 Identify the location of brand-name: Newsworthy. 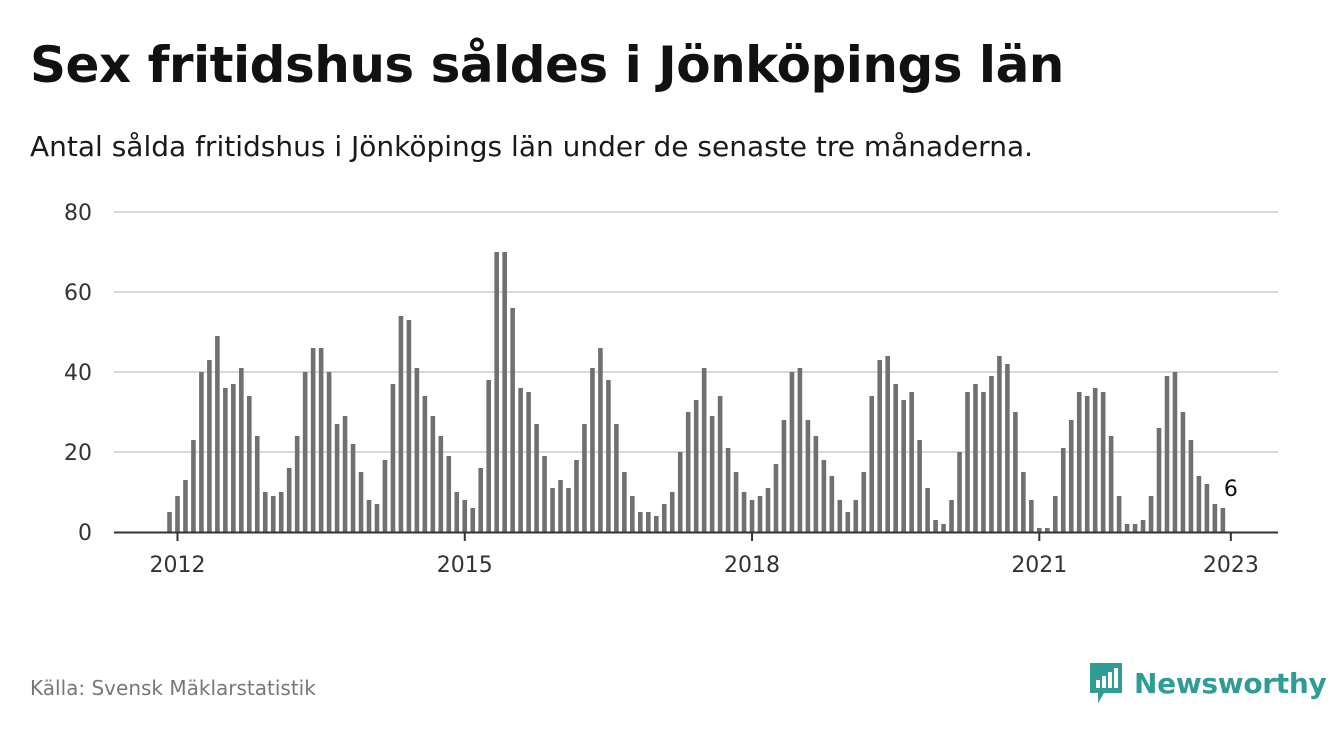
(1230, 683).